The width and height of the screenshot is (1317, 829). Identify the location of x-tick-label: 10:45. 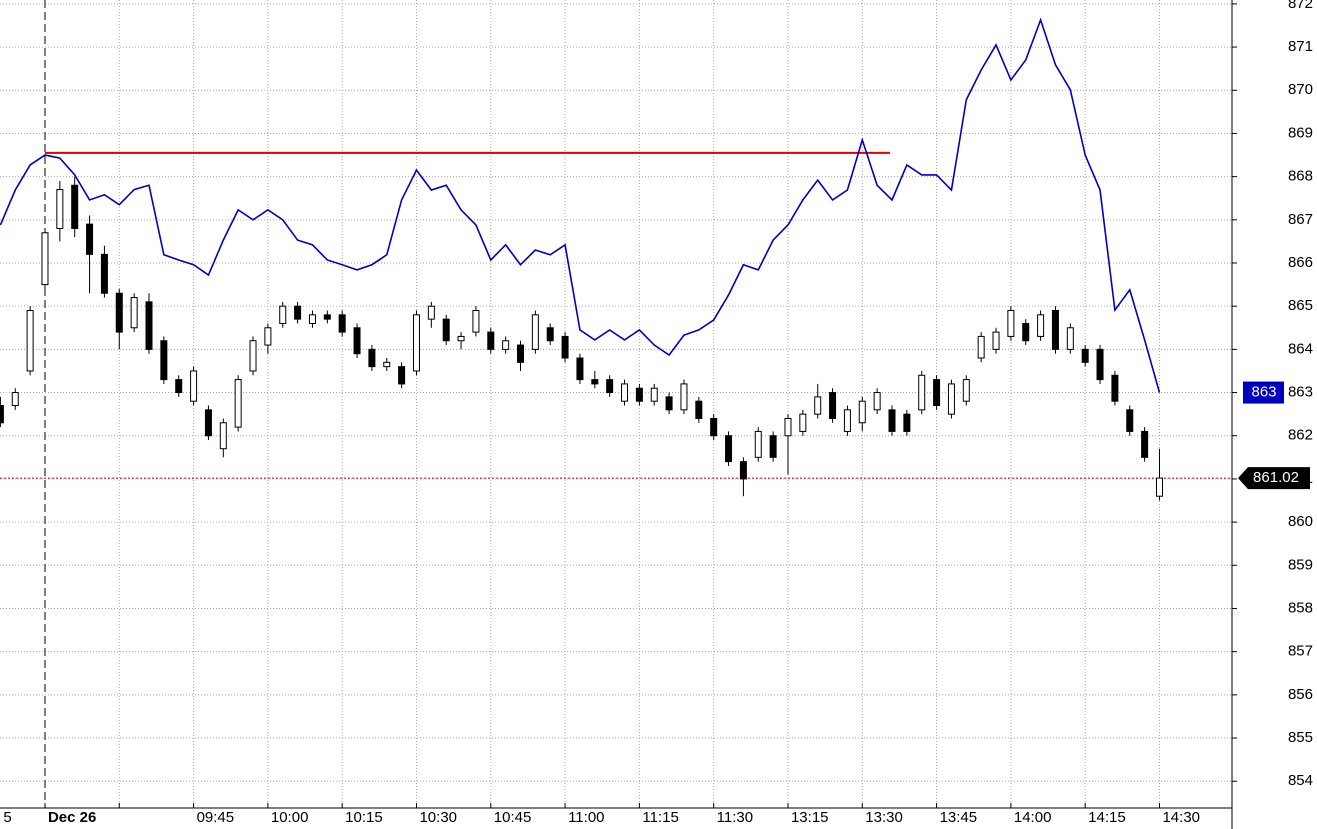
(513, 817).